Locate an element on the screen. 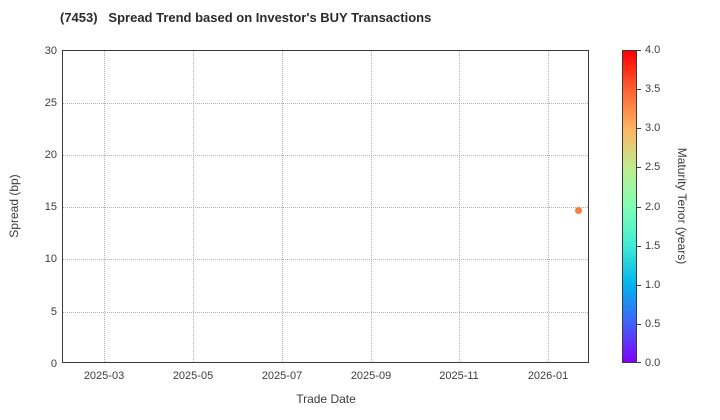  x-tick-2025-07: 2025-07 is located at coordinates (282, 376).